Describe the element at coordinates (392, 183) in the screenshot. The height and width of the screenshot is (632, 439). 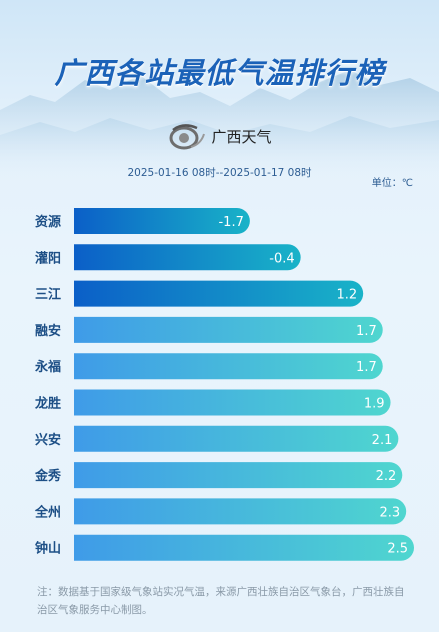
I see `unit-label: 单位：℃` at that location.